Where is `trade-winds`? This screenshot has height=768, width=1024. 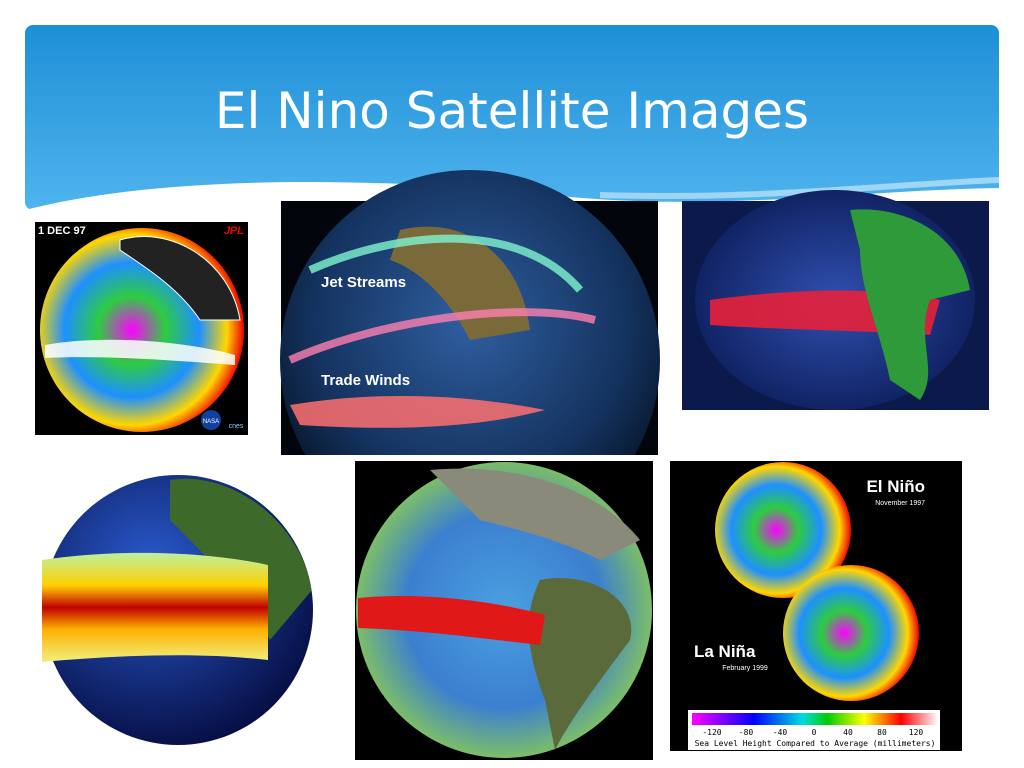
trade-winds is located at coordinates (417, 411).